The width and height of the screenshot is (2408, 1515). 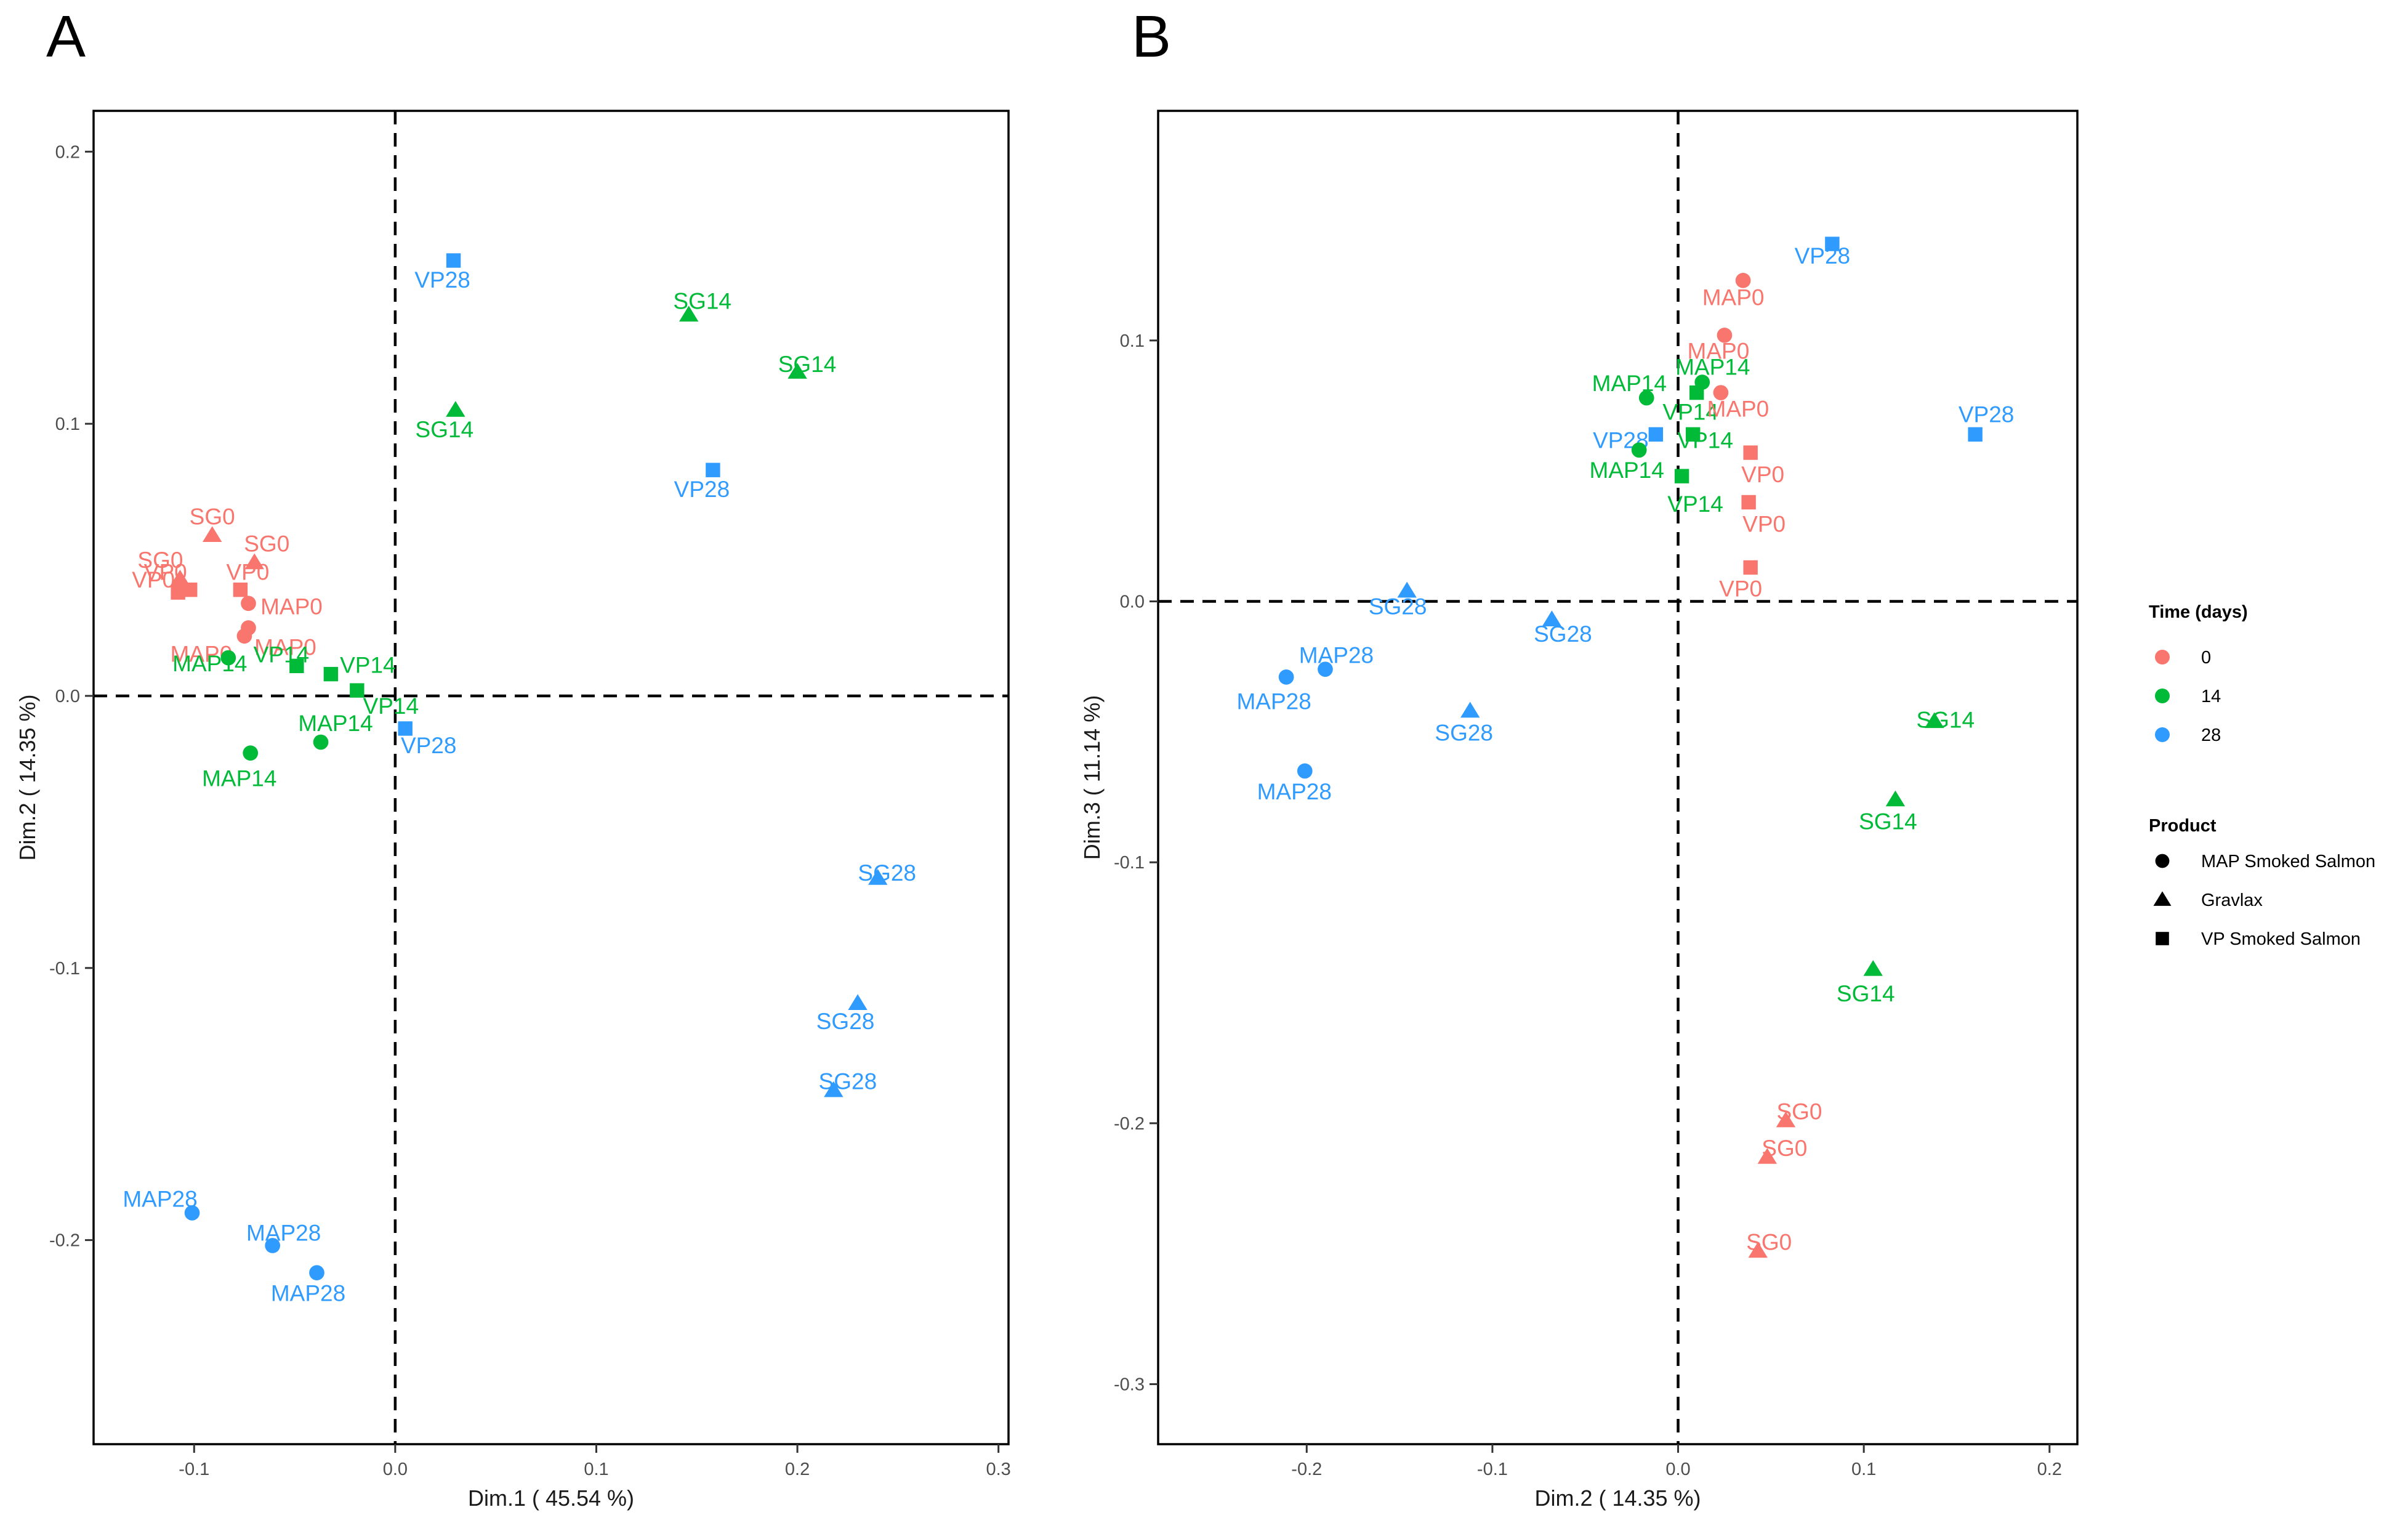 I want to click on legend-time-label: 28, so click(x=2211, y=735).